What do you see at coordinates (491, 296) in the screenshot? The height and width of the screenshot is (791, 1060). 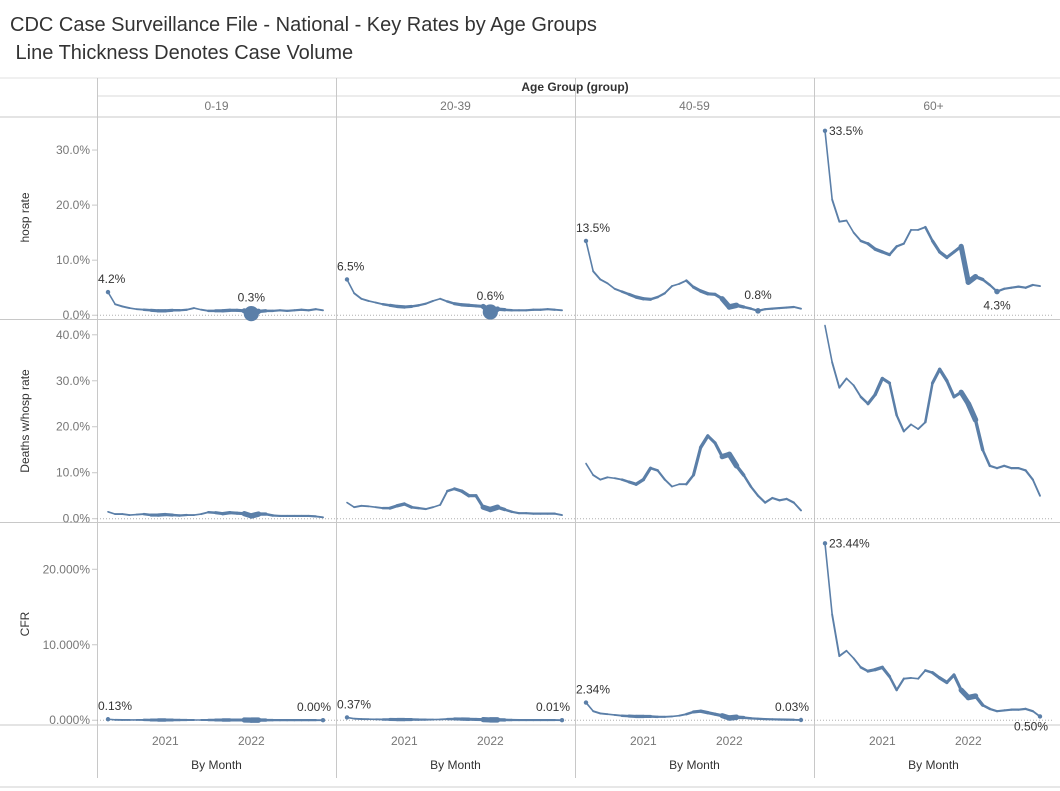 I see `data-label: 0.6%` at bounding box center [491, 296].